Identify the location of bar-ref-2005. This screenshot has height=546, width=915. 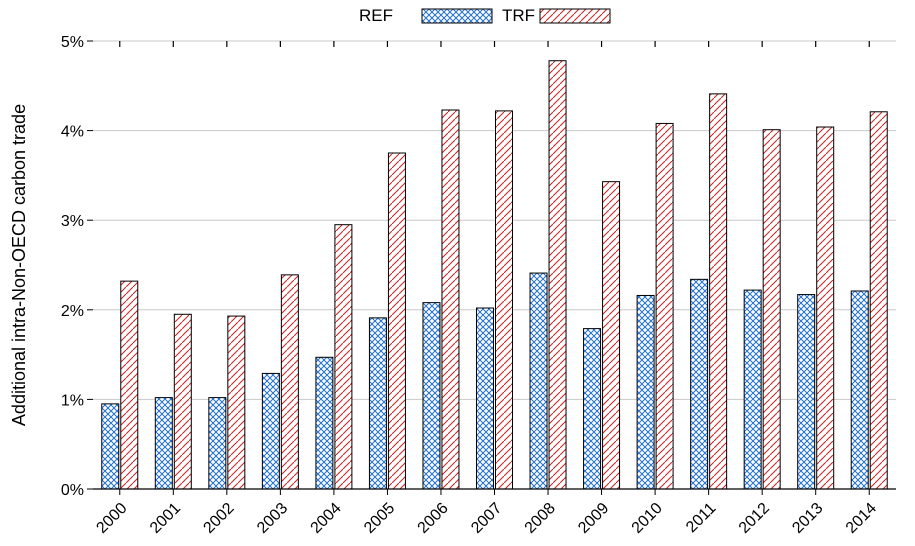
(377, 403).